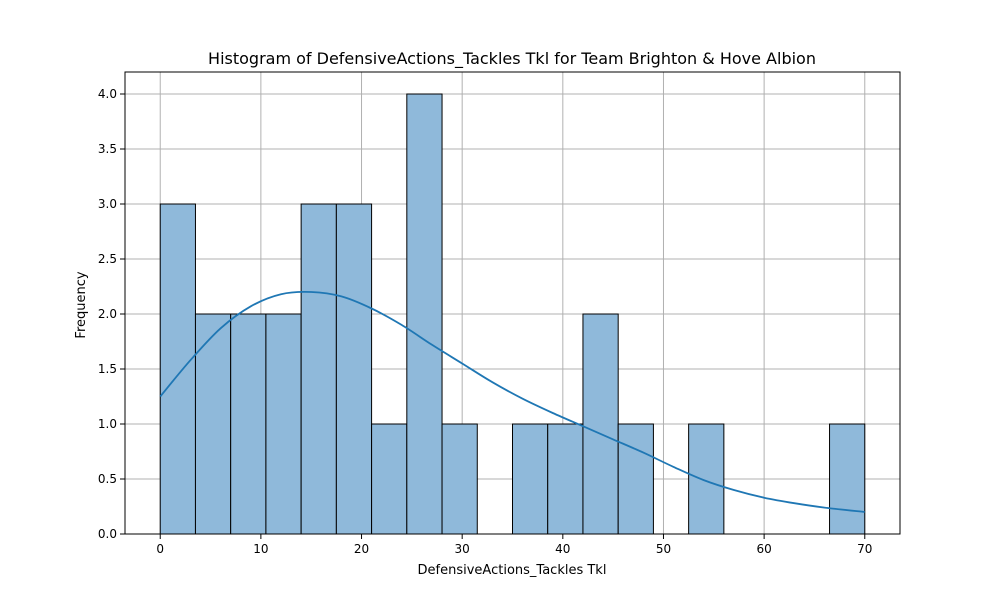 The height and width of the screenshot is (600, 1000). What do you see at coordinates (361, 549) in the screenshot?
I see `x-tick-label: 20` at bounding box center [361, 549].